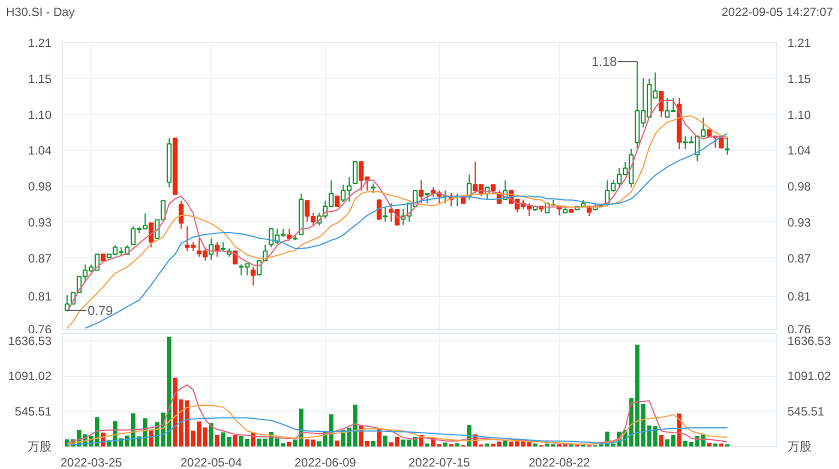 Image resolution: width=839 pixels, height=469 pixels. Describe the element at coordinates (810, 376) in the screenshot. I see `y2-tick-label: 1091.02` at that location.